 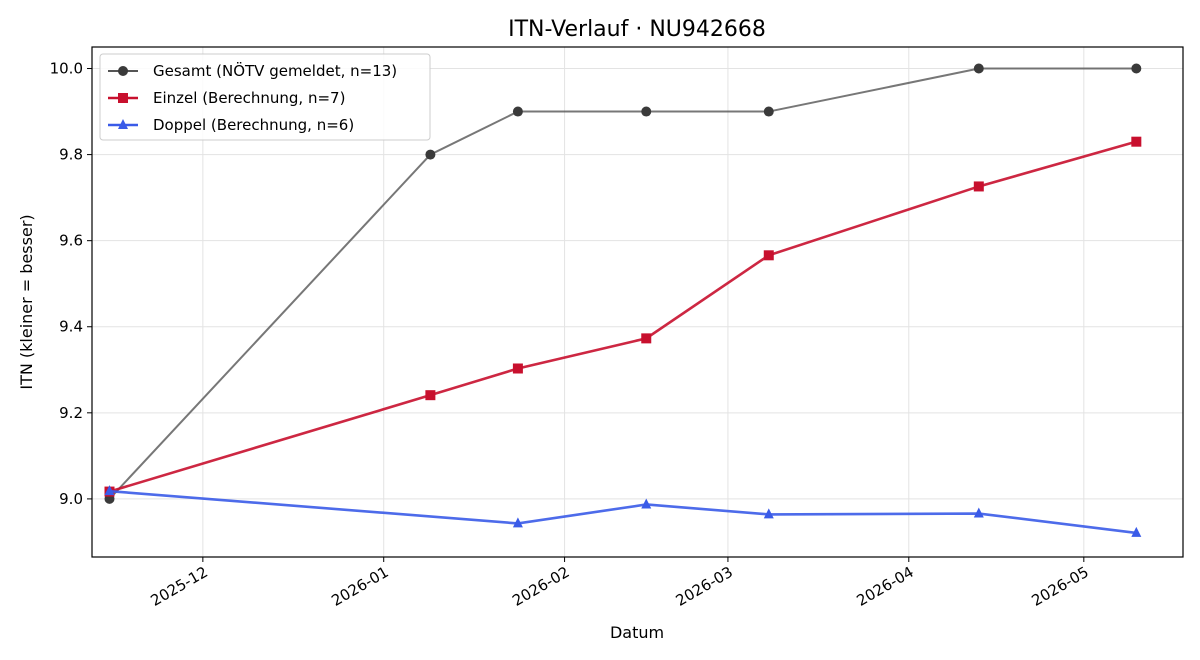 I want to click on x-axis-label: Datum, so click(x=637, y=632).